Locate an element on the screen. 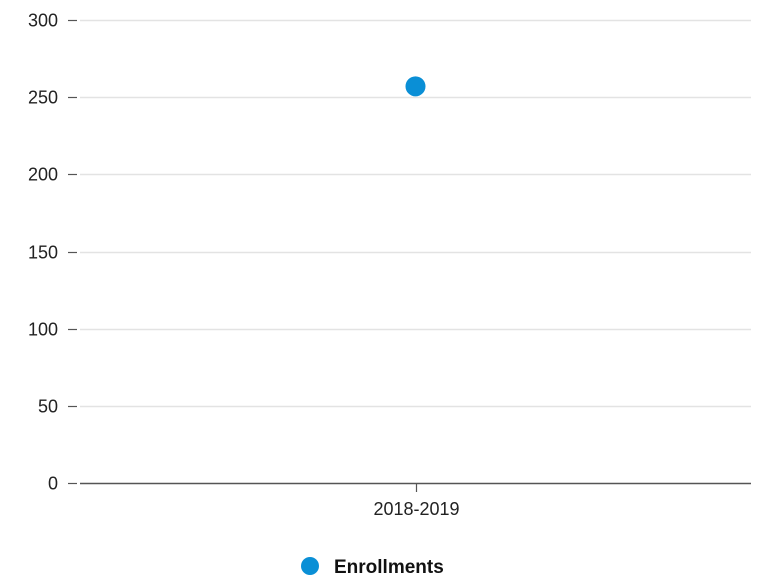  y-tick-label: 150 is located at coordinates (43, 253).